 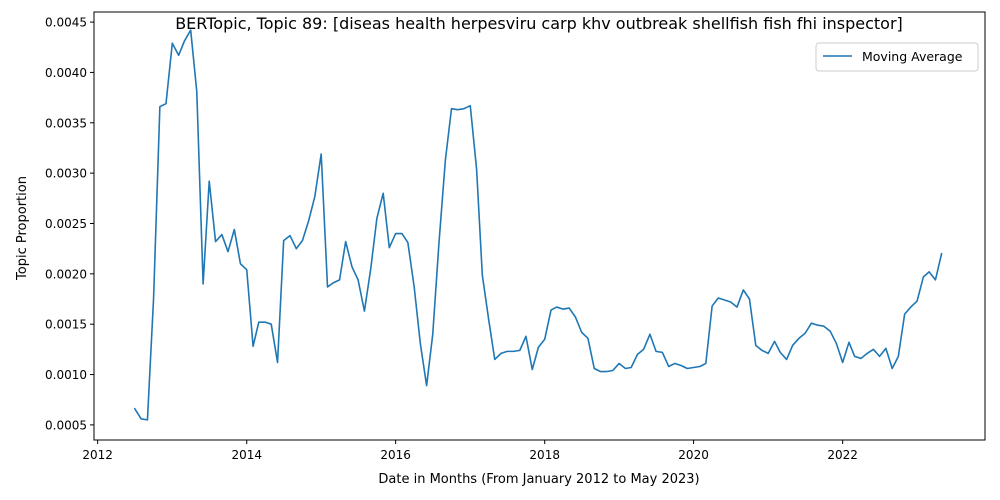 What do you see at coordinates (66, 123) in the screenshot?
I see `y-tick-label: 0.0035` at bounding box center [66, 123].